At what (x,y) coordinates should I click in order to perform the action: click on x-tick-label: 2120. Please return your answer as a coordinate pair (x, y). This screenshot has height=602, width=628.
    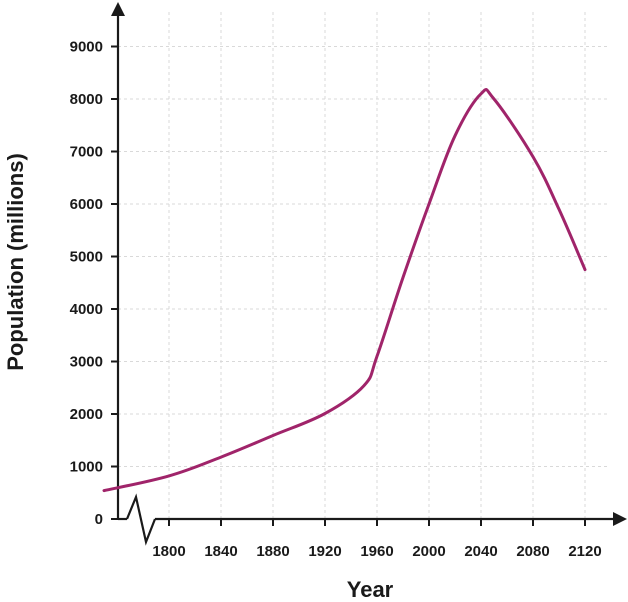
    Looking at the image, I should click on (584, 551).